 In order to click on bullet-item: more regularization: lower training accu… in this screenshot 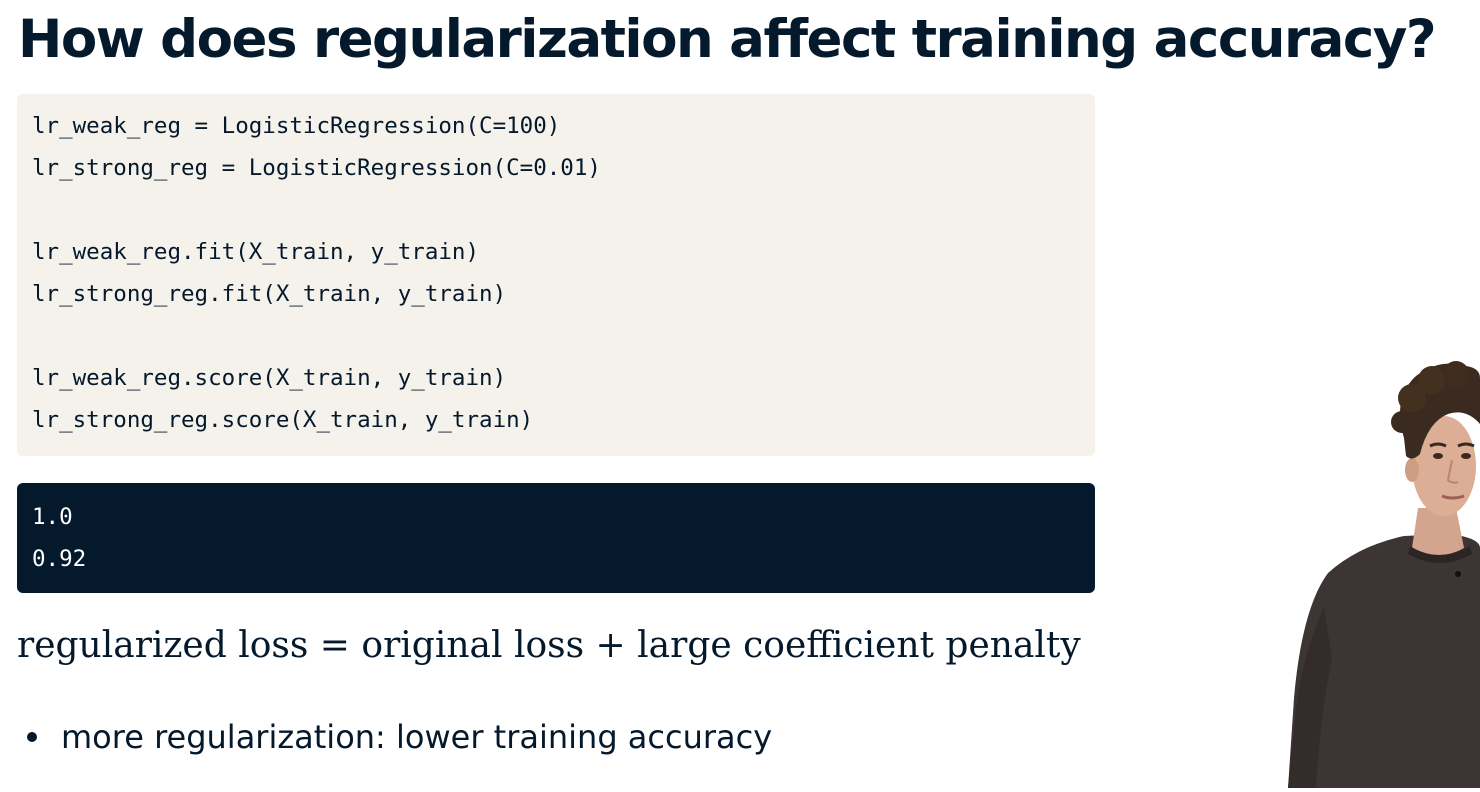, I will do `click(398, 737)`.